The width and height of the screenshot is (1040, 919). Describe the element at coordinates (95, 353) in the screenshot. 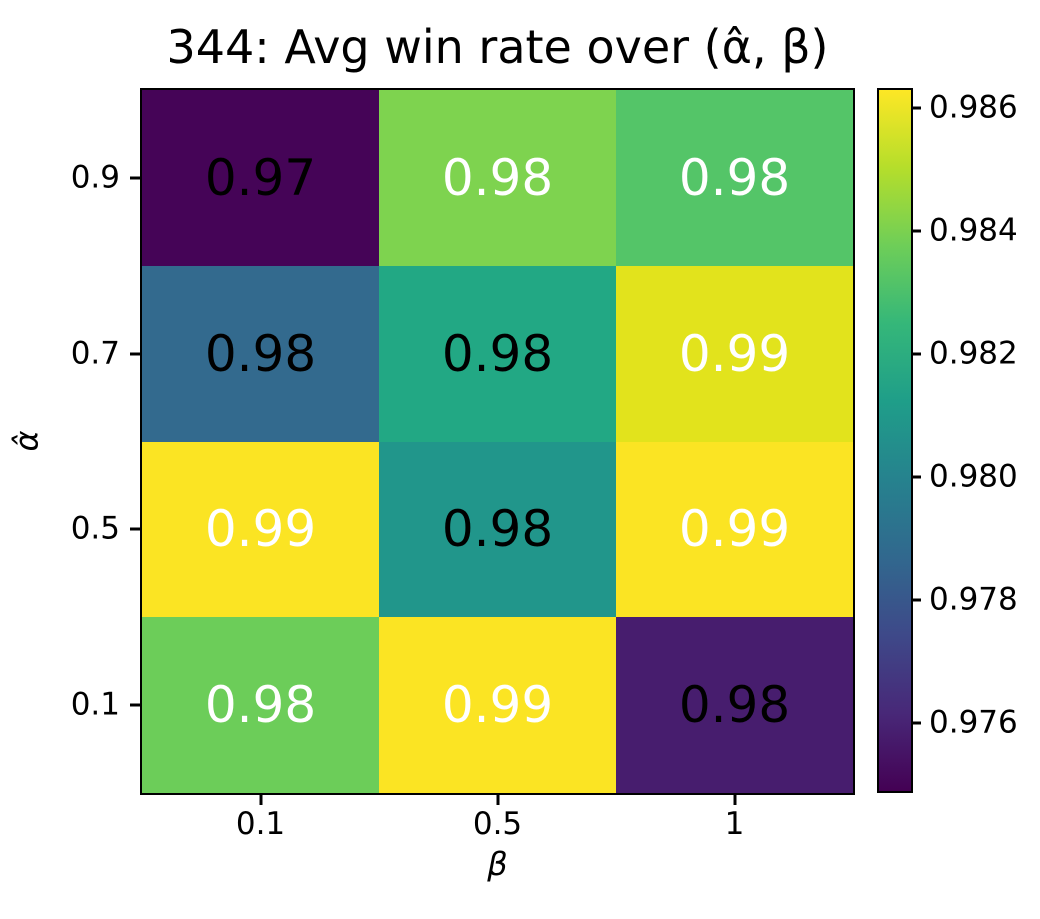

I see `y-tick-label: 0.7` at that location.